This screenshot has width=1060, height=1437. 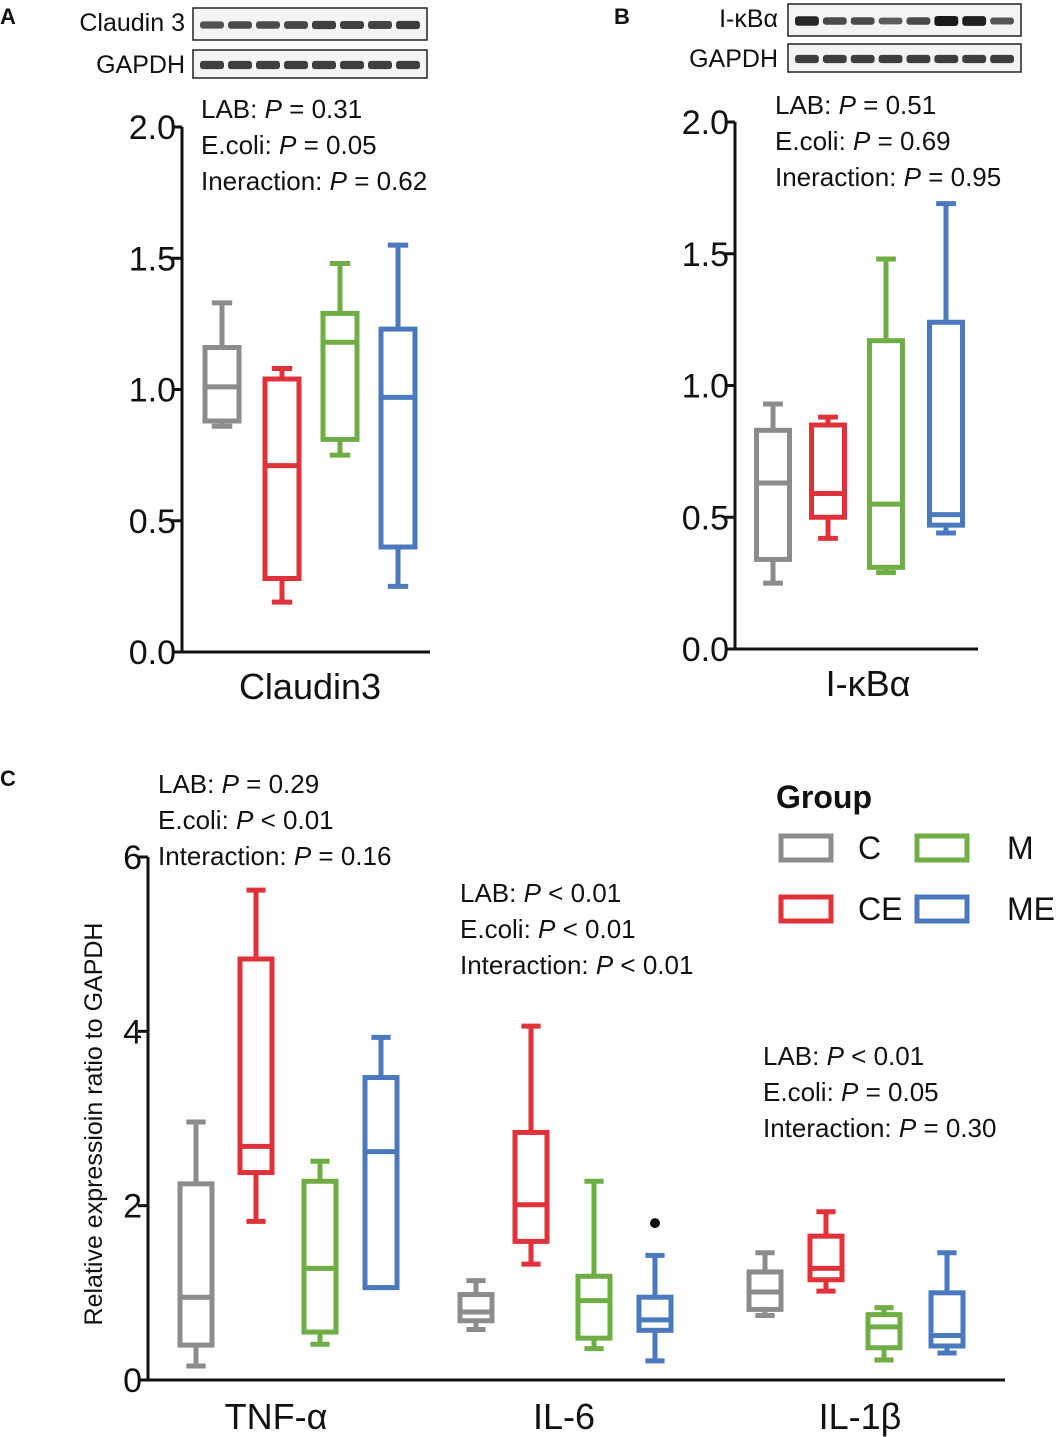 I want to click on panel-b-y-tick-label: 0.0, so click(x=705, y=650).